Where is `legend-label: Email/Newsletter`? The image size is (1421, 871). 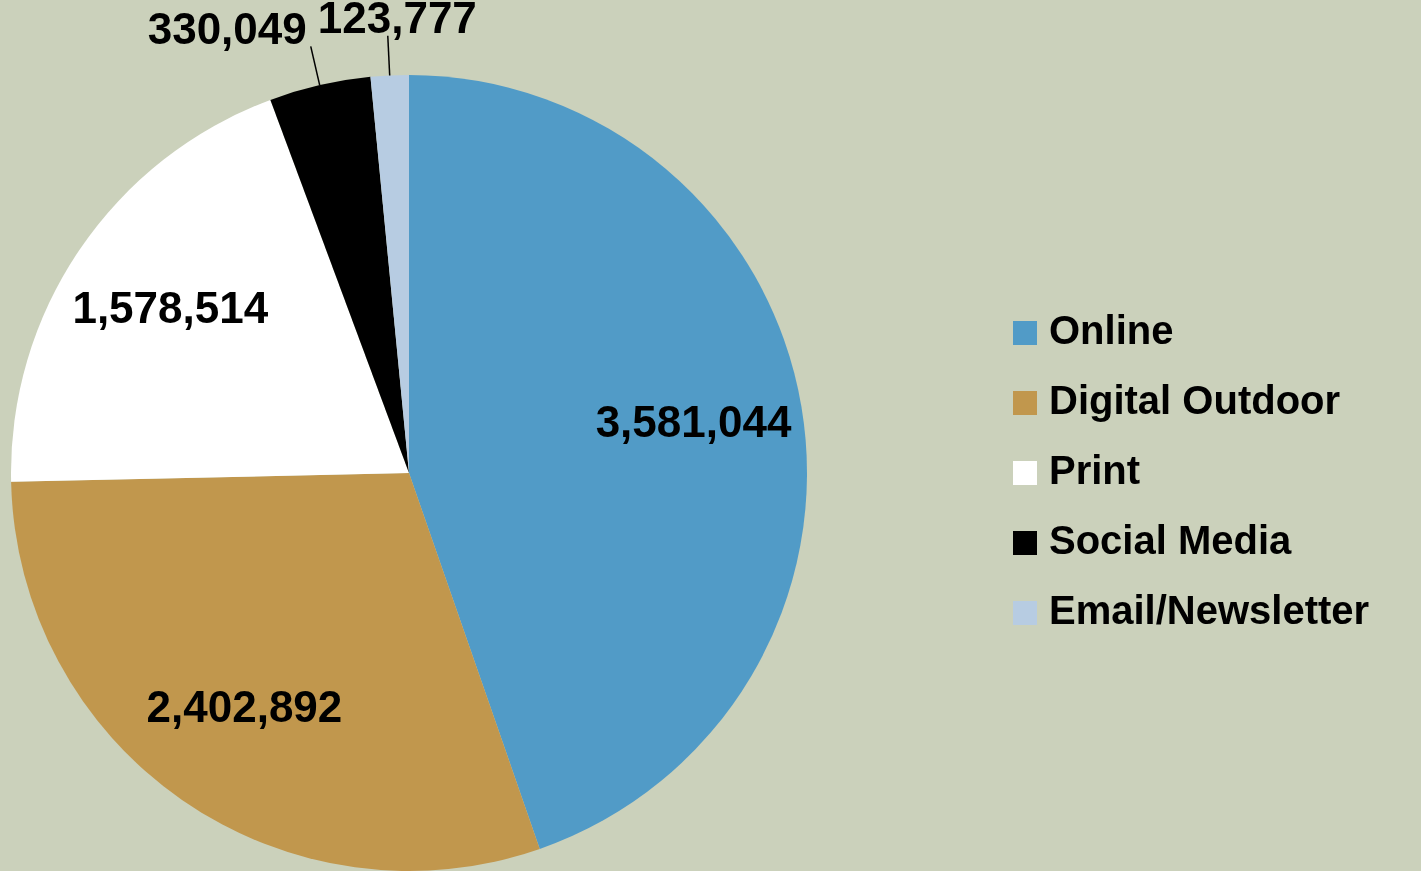
legend-label: Email/Newsletter is located at coordinates (1209, 609).